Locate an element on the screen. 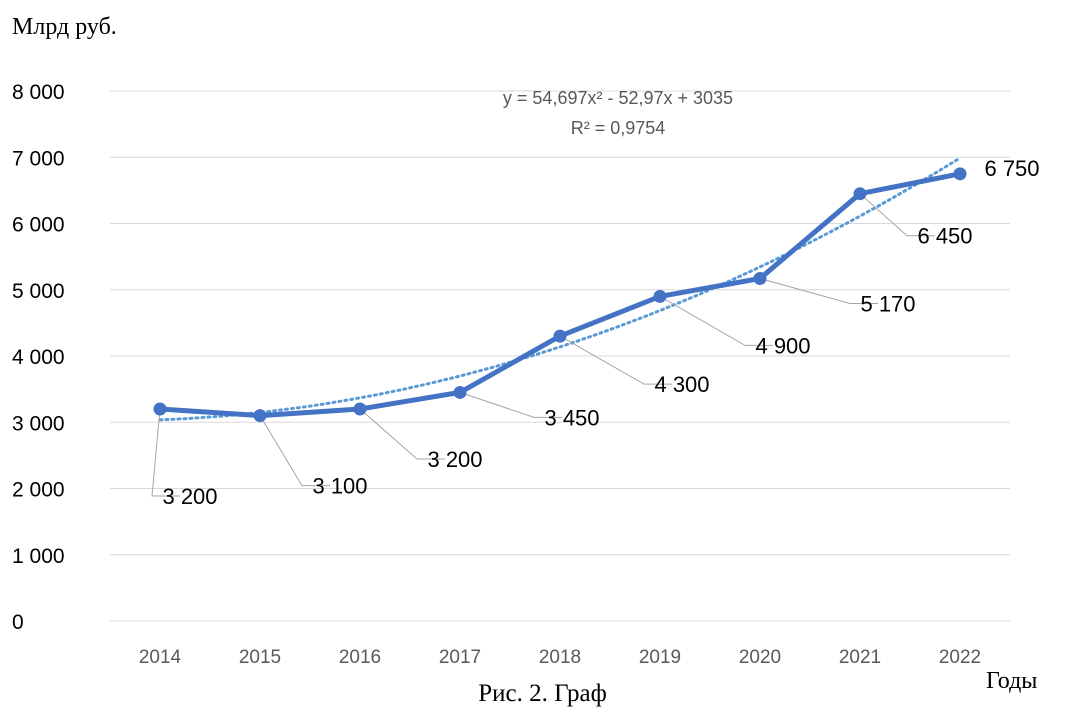 Image resolution: width=1085 pixels, height=720 pixels. data-label: 5 170 is located at coordinates (887, 303).